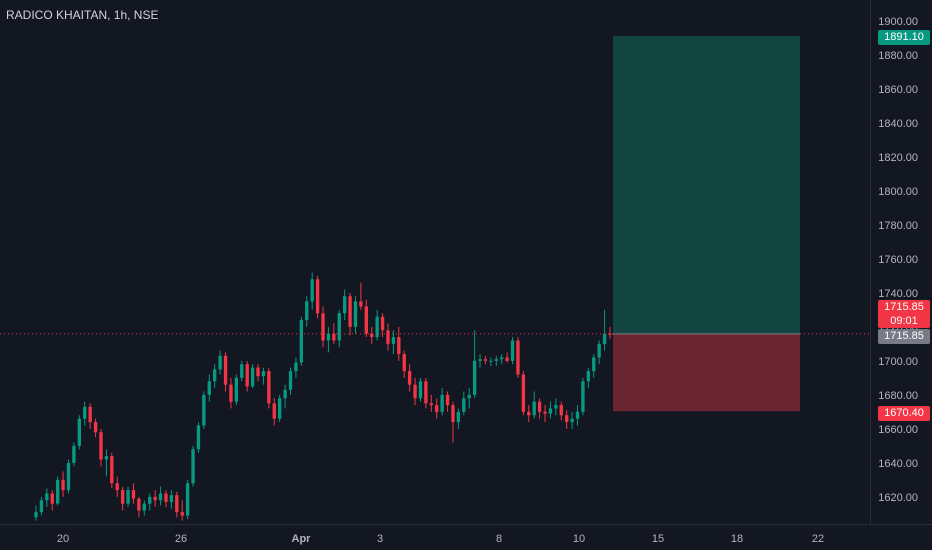  I want to click on y-tick-label: 1860.00, so click(898, 90).